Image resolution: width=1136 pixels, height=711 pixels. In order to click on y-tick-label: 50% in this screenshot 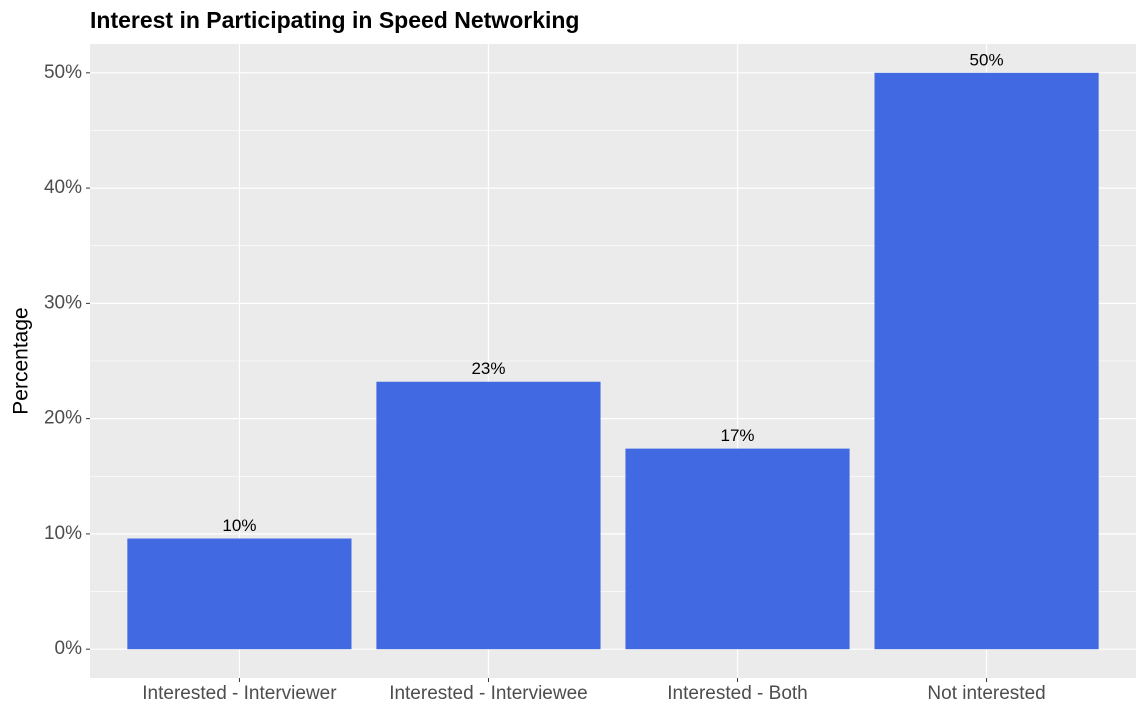, I will do `click(63, 72)`.